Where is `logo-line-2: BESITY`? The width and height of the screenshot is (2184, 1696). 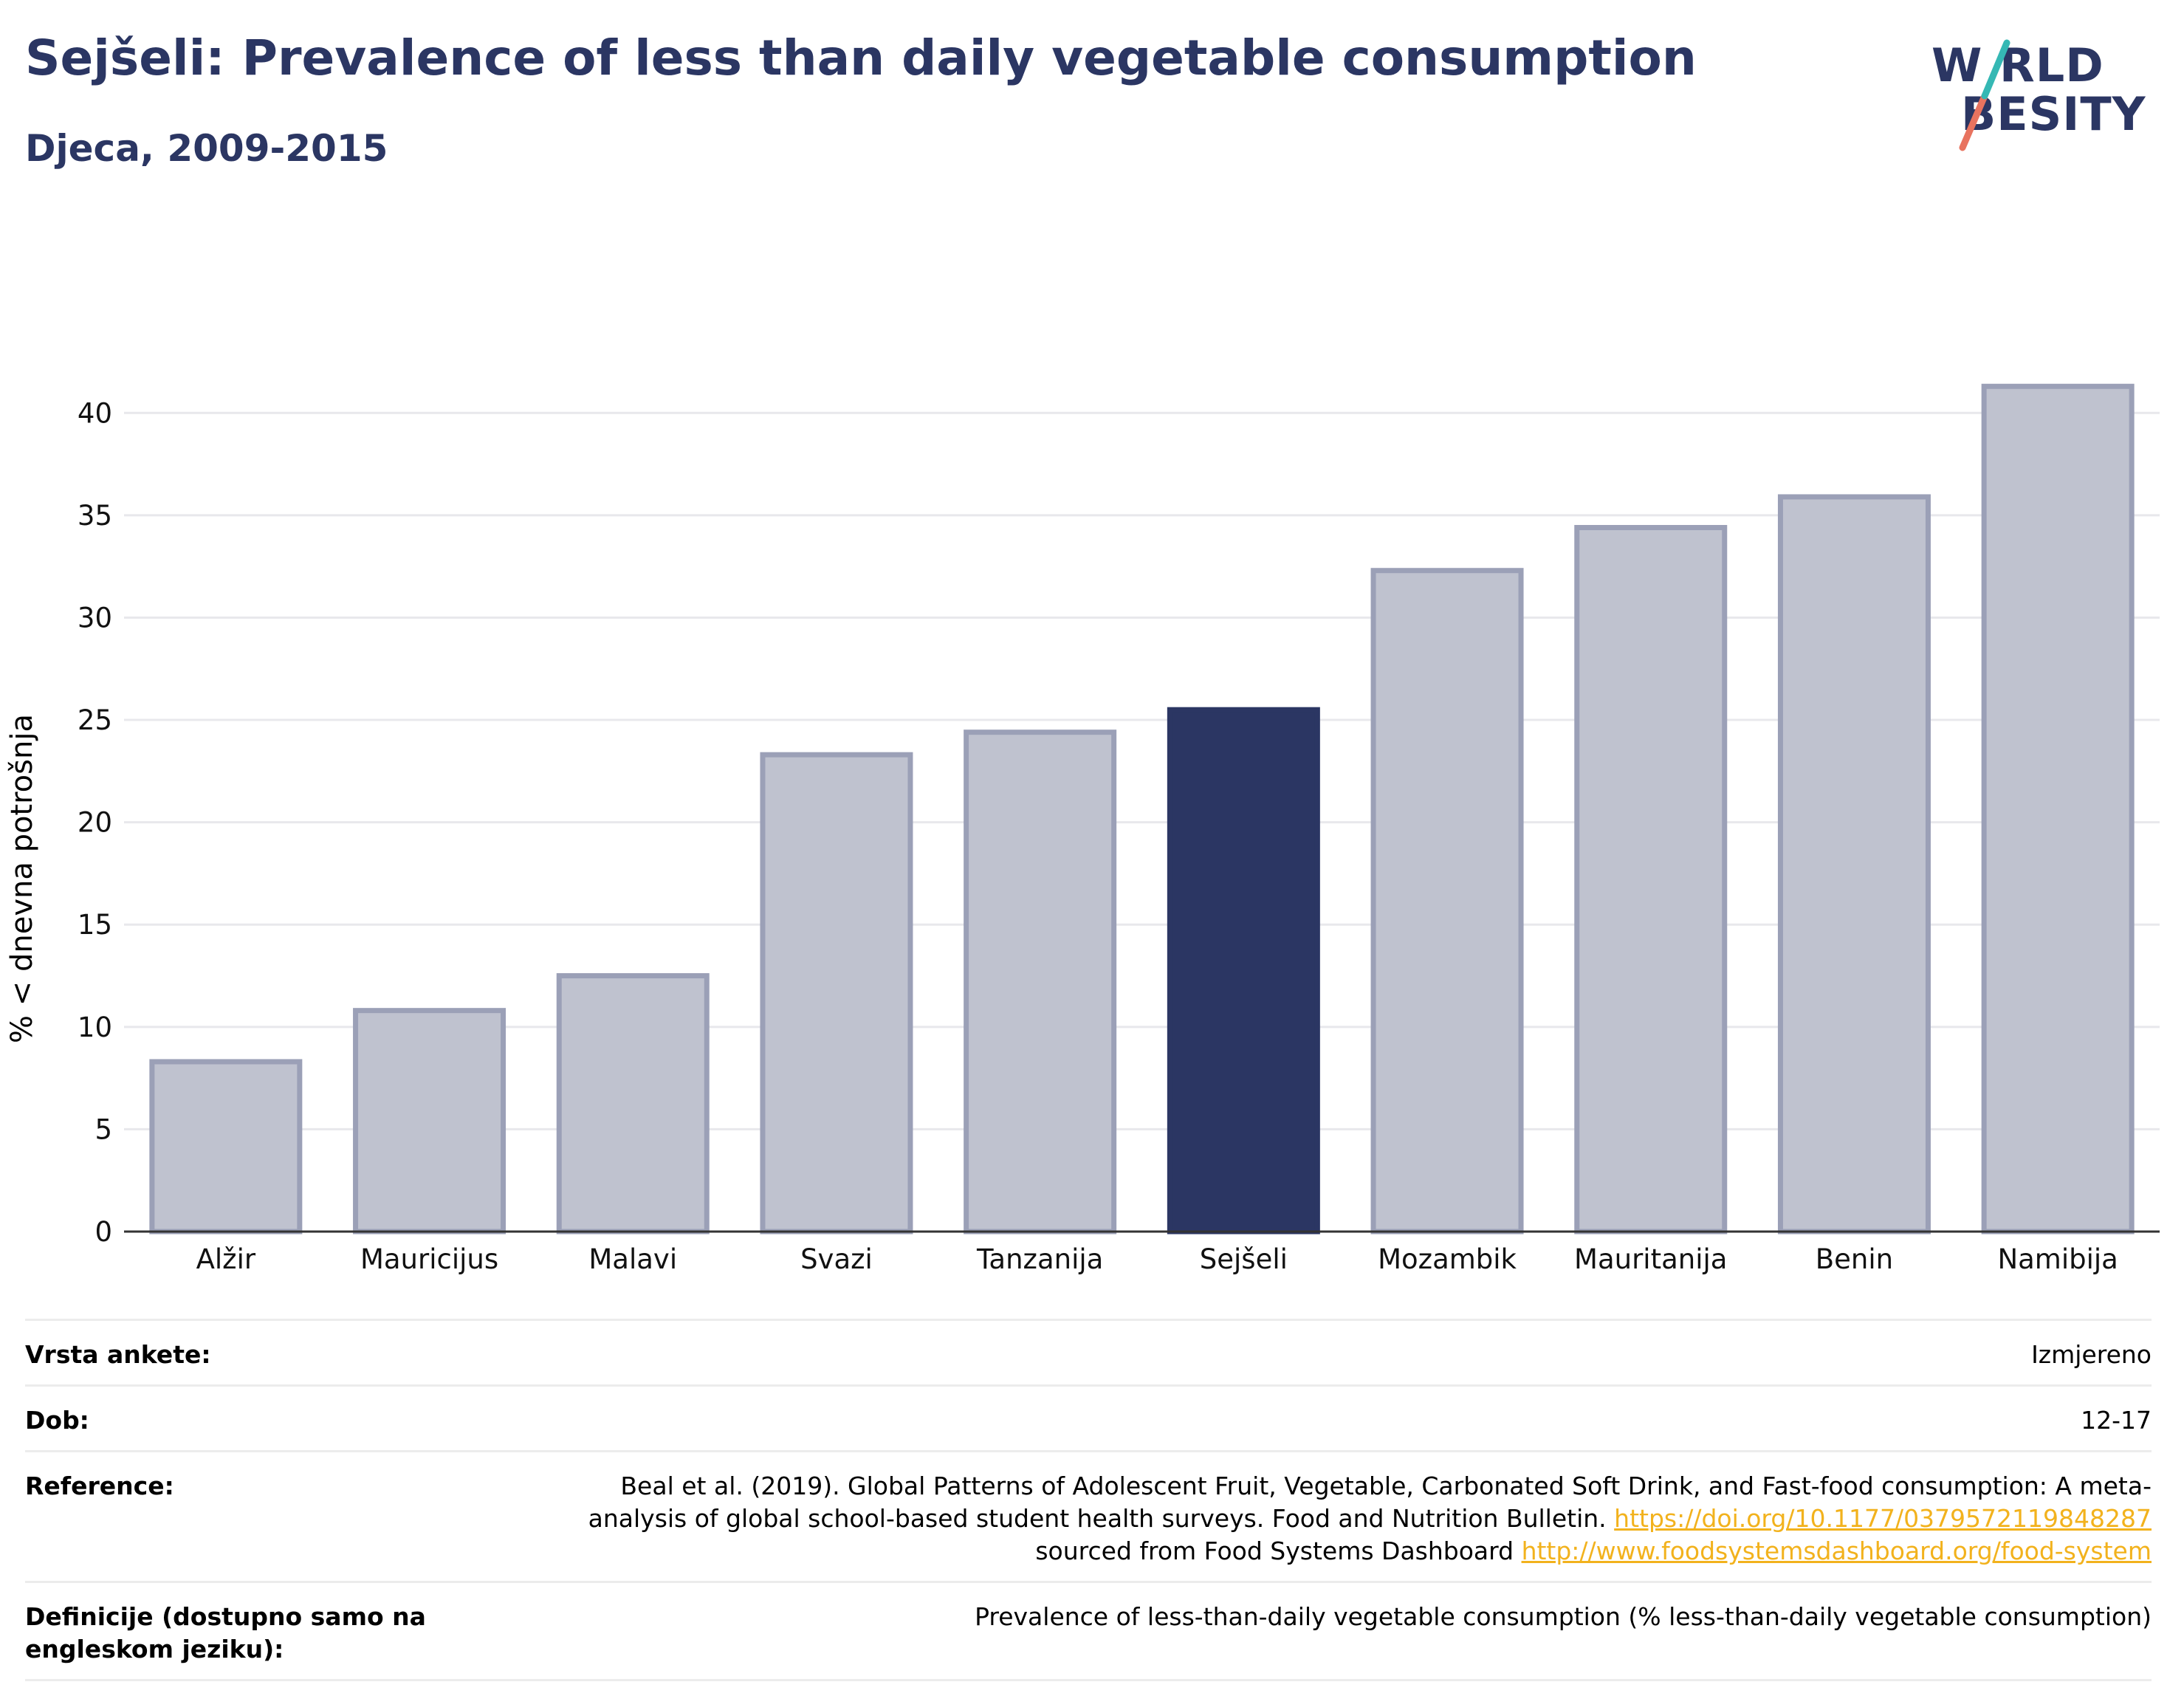
logo-line-2: BESITY is located at coordinates (2053, 114).